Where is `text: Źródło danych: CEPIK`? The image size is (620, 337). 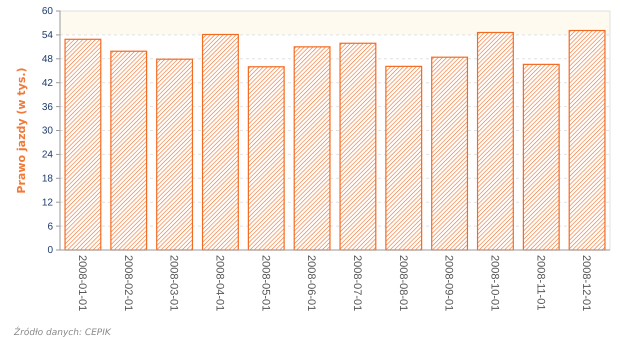
text: Źródło danych: CEPIK is located at coordinates (62, 331).